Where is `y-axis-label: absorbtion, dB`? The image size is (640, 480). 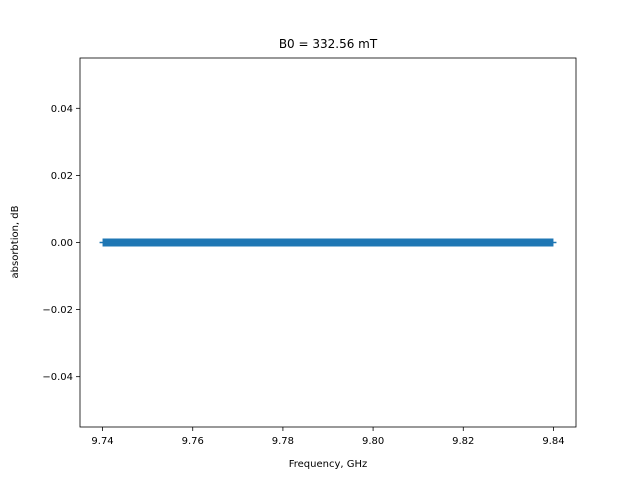
y-axis-label: absorbtion, dB is located at coordinates (15, 241).